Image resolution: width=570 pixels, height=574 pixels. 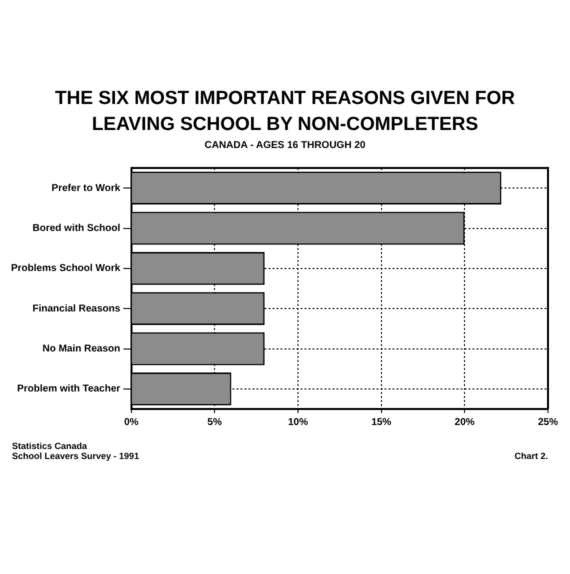 What do you see at coordinates (285, 112) in the screenshot?
I see `chart-title: THE SIX MOST IMPORTANT REASONS GIVEN FOR LEAVING SCHOOL BY NON-COMPLETERS` at bounding box center [285, 112].